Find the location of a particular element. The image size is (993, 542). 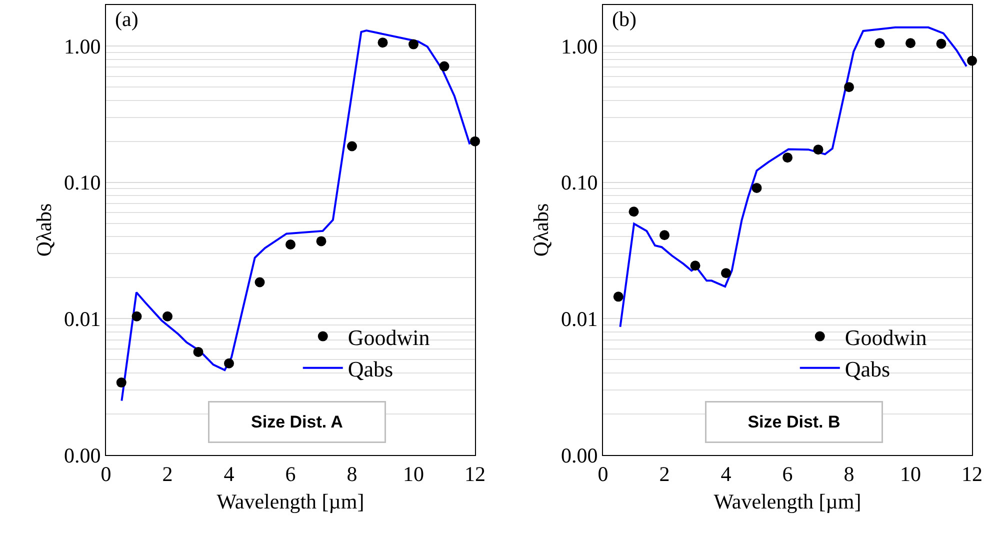

annotation: Size Dist. B is located at coordinates (794, 422).